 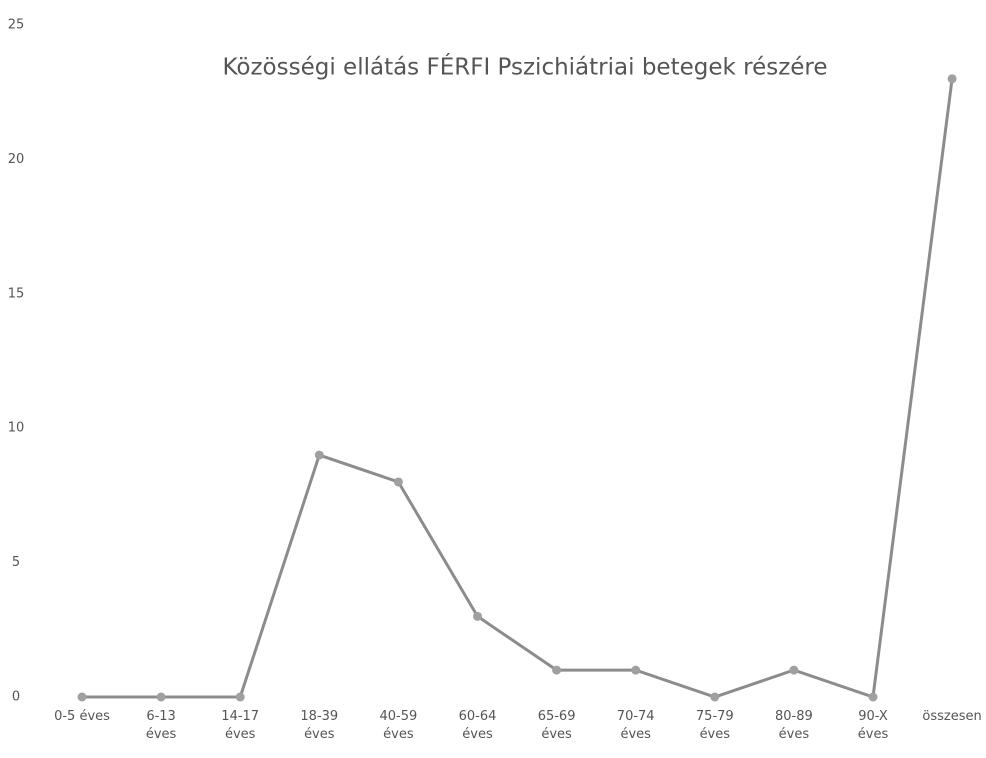 What do you see at coordinates (16, 293) in the screenshot?
I see `y-tick-label: 15` at bounding box center [16, 293].